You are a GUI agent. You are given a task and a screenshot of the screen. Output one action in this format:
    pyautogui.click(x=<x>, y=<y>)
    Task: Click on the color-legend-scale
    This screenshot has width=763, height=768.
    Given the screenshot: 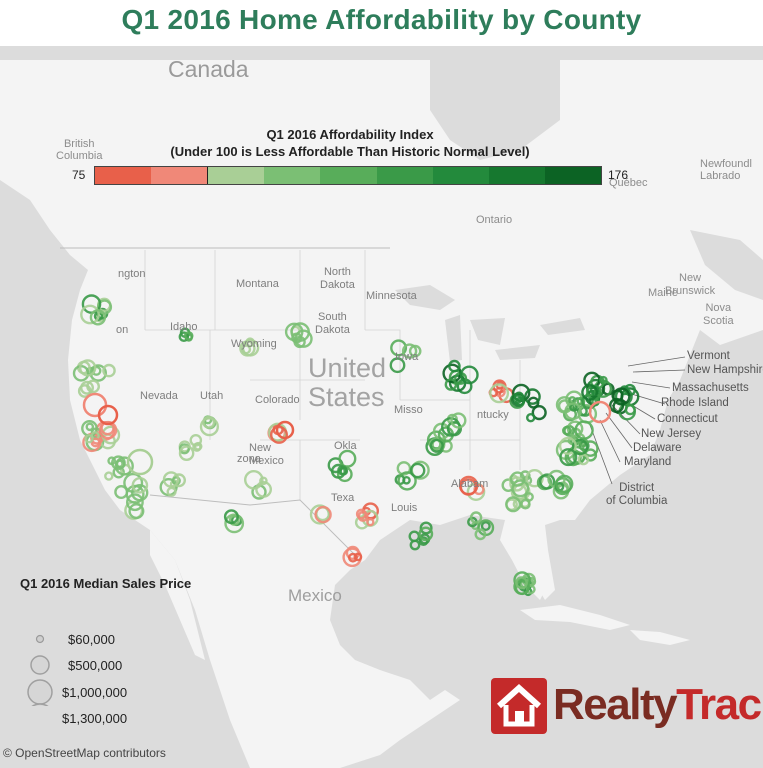 What is the action you would take?
    pyautogui.click(x=348, y=175)
    